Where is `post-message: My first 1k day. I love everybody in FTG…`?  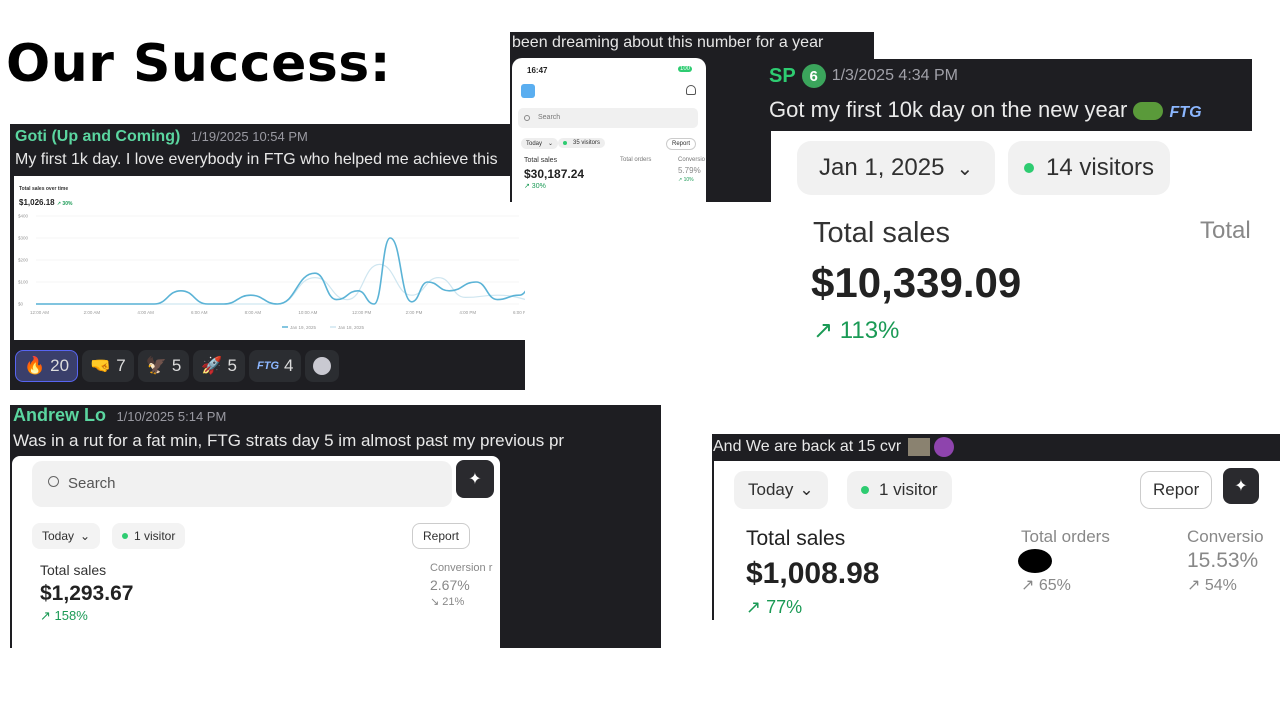 post-message: My first 1k day. I love everybody in FTG… is located at coordinates (256, 159).